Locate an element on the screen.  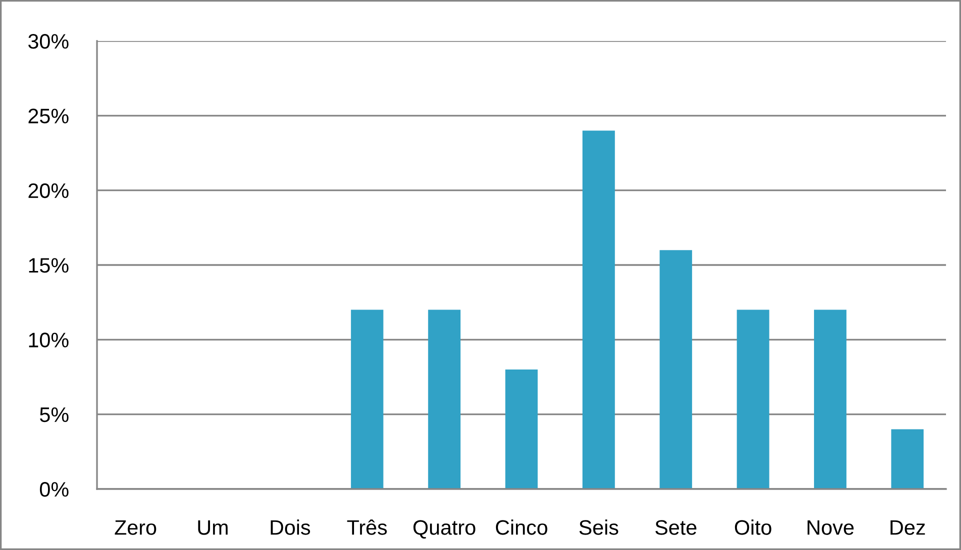
y-tick-label: 0% is located at coordinates (54, 489).